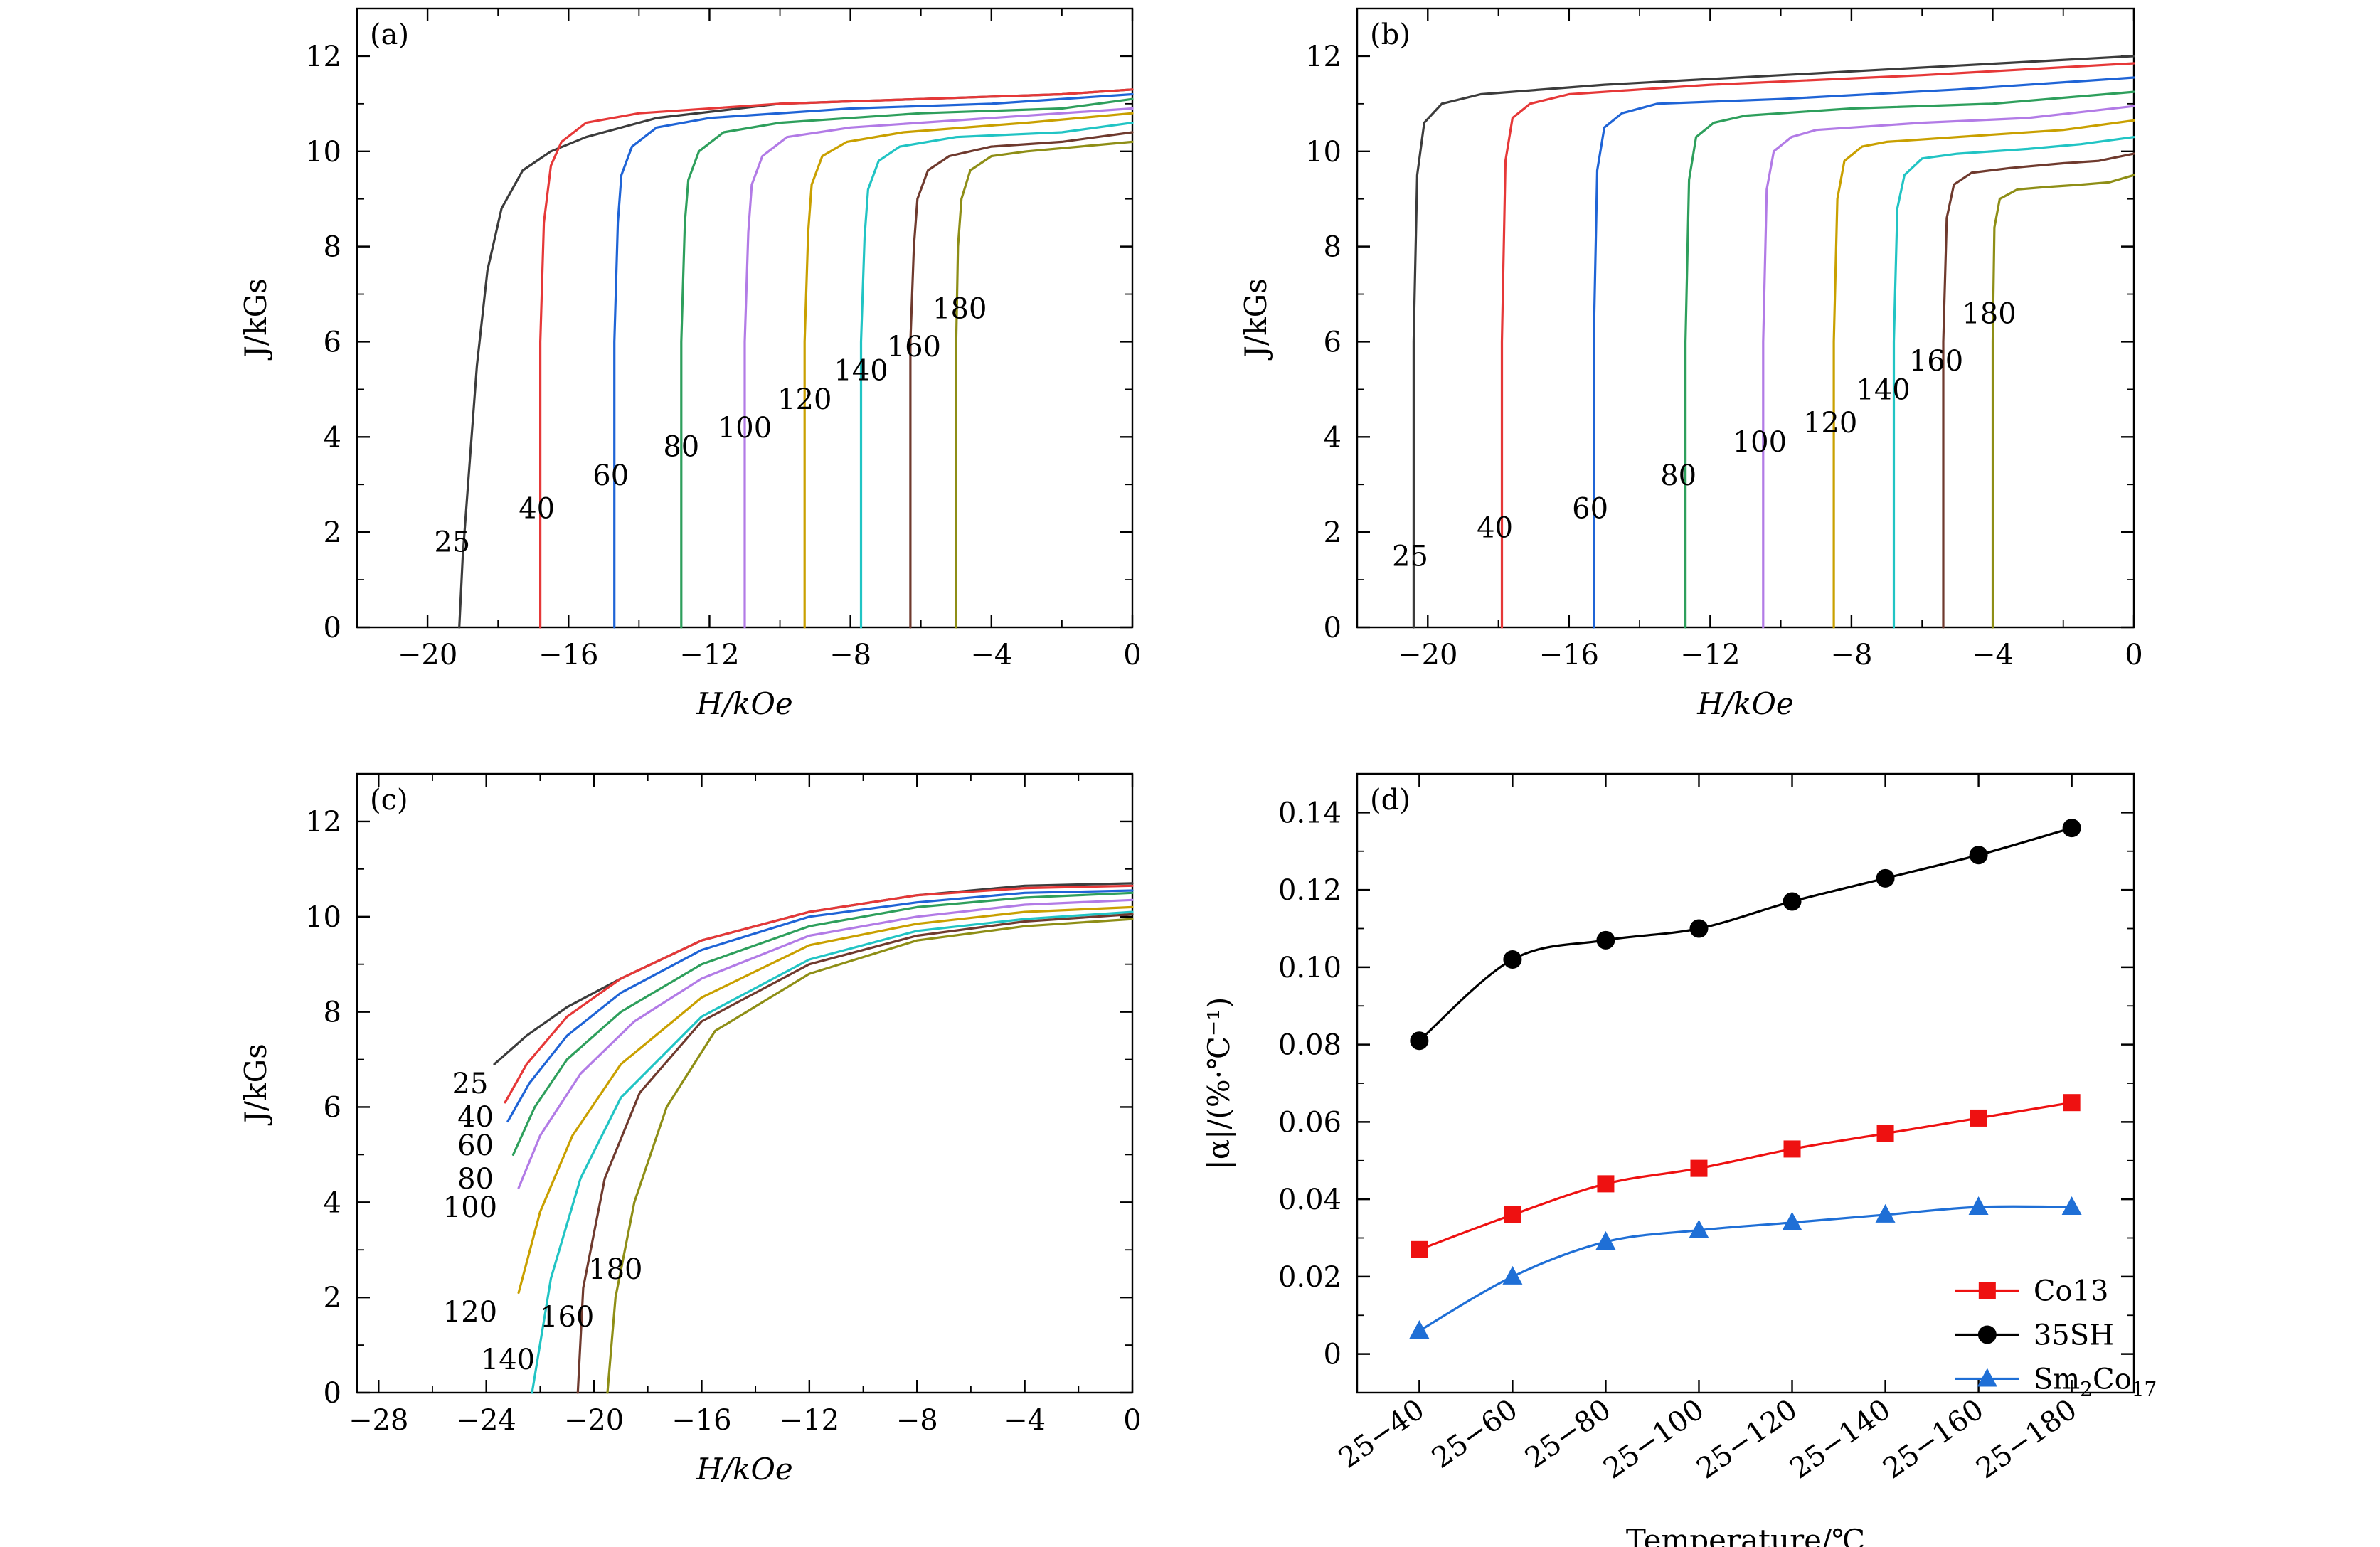 This screenshot has width=2380, height=1547. What do you see at coordinates (1390, 800) in the screenshot?
I see `panel-tag: (d)` at bounding box center [1390, 800].